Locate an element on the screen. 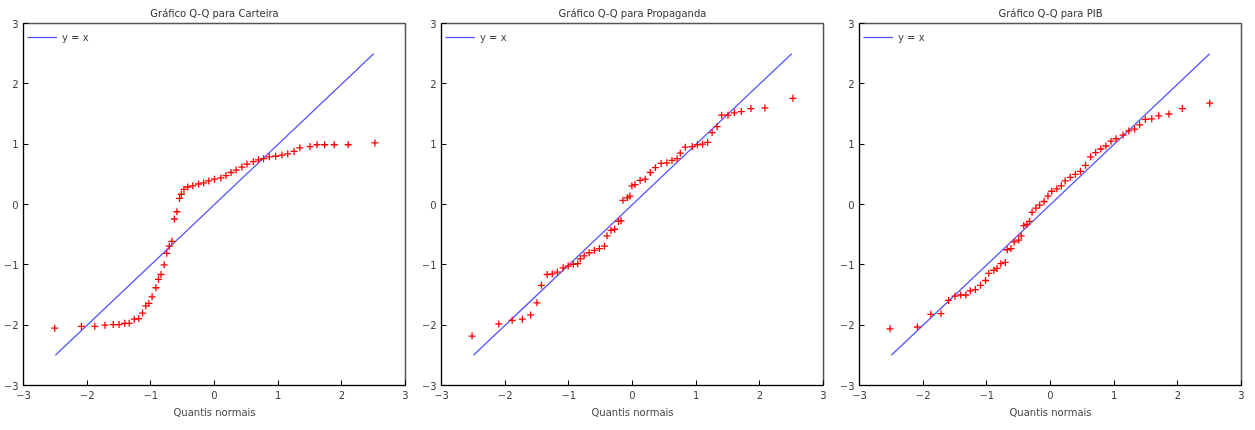  chart-title: Gráfico Q-Q para Propaganda is located at coordinates (632, 13).